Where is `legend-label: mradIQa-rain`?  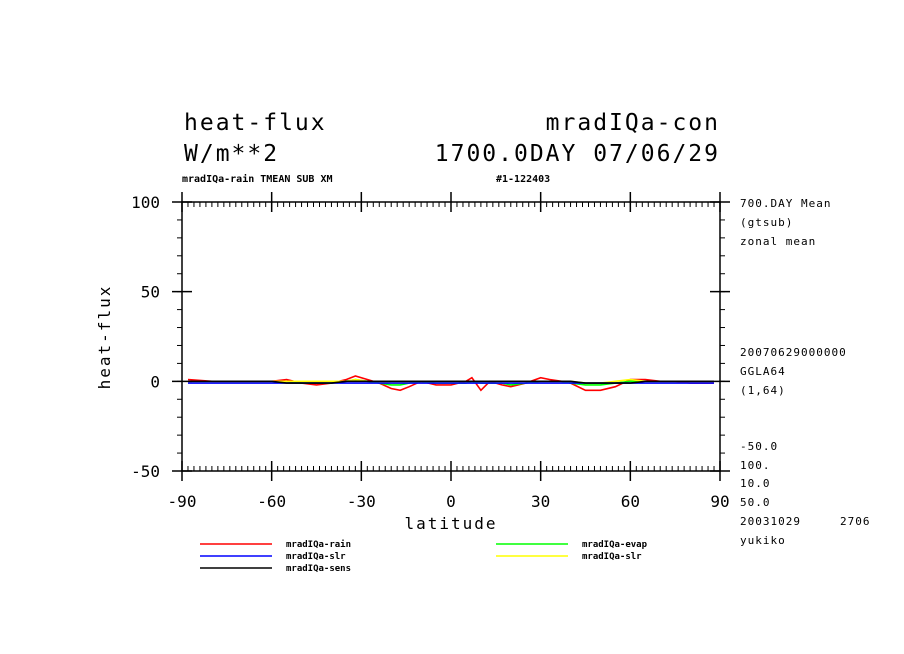
legend-label: mradIQa-rain is located at coordinates (318, 544).